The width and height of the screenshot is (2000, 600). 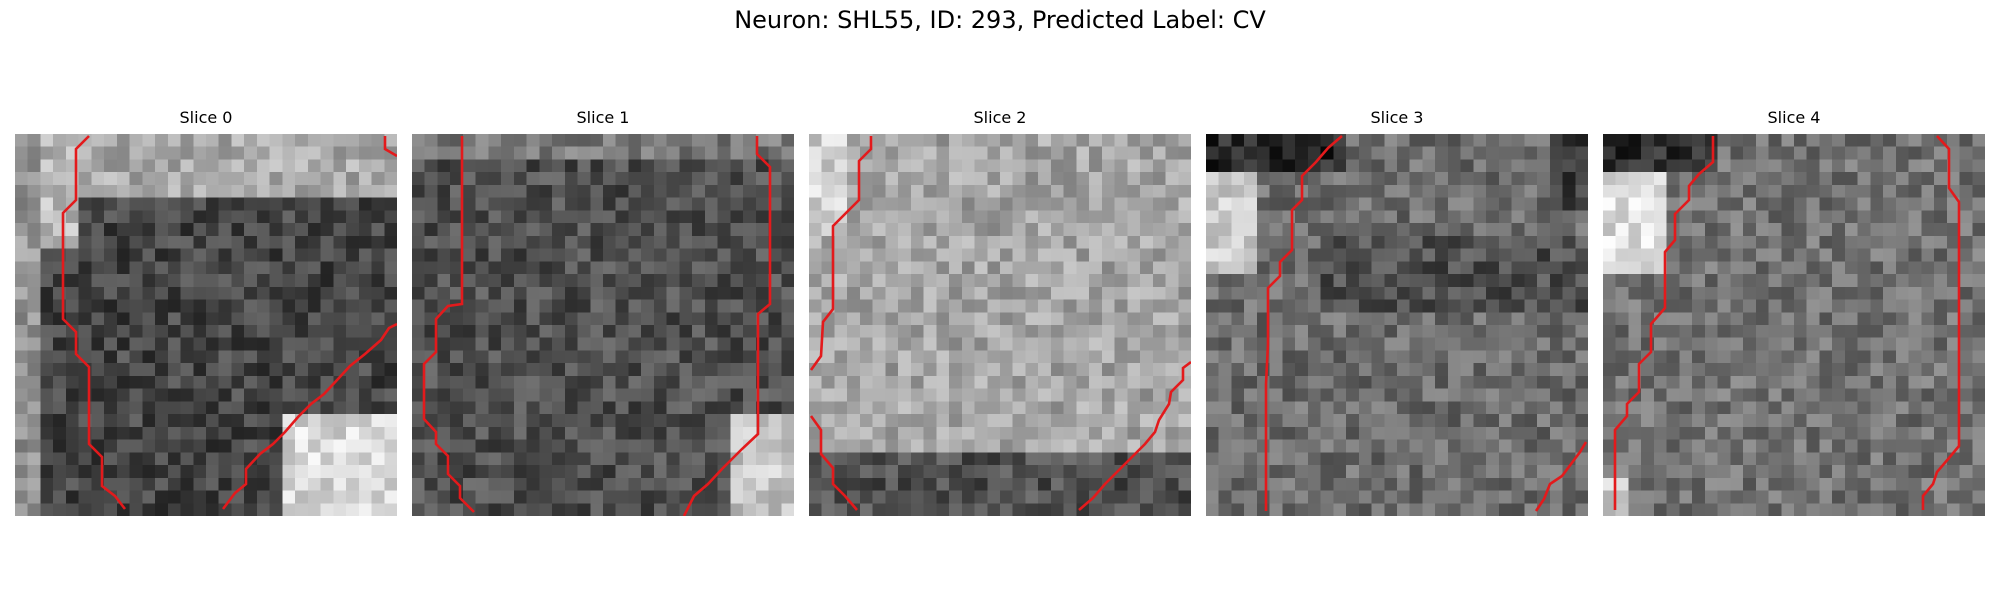 I want to click on slice-title-0: Slice 0, so click(x=206, y=117).